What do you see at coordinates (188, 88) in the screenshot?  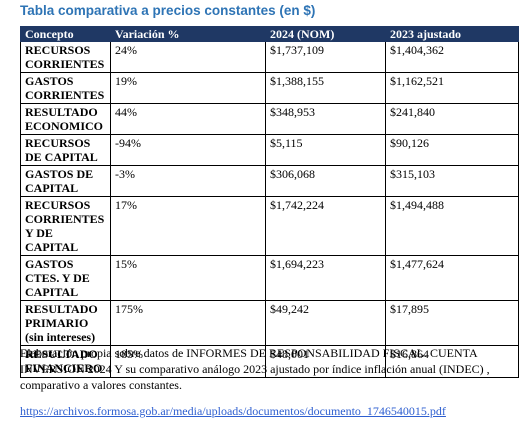 I see `table-cell: 19%` at bounding box center [188, 88].